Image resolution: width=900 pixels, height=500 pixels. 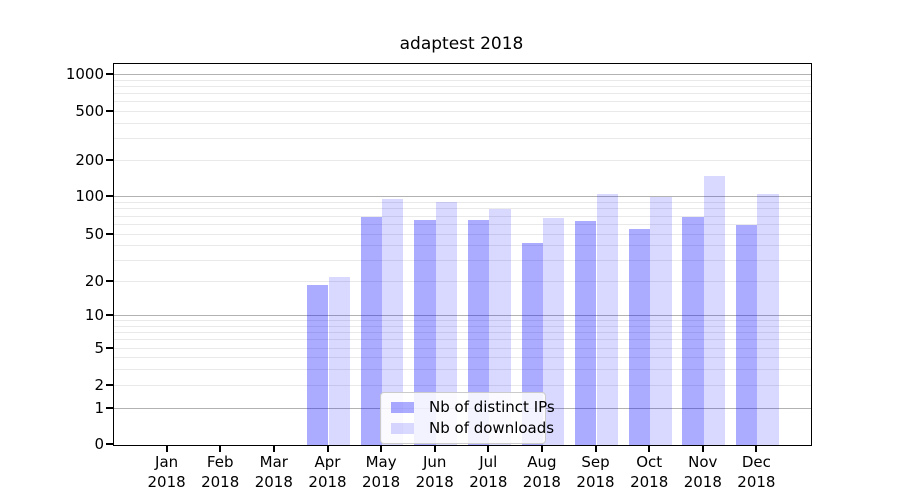 What do you see at coordinates (756, 448) in the screenshot?
I see `x-tick-mark-dec` at bounding box center [756, 448].